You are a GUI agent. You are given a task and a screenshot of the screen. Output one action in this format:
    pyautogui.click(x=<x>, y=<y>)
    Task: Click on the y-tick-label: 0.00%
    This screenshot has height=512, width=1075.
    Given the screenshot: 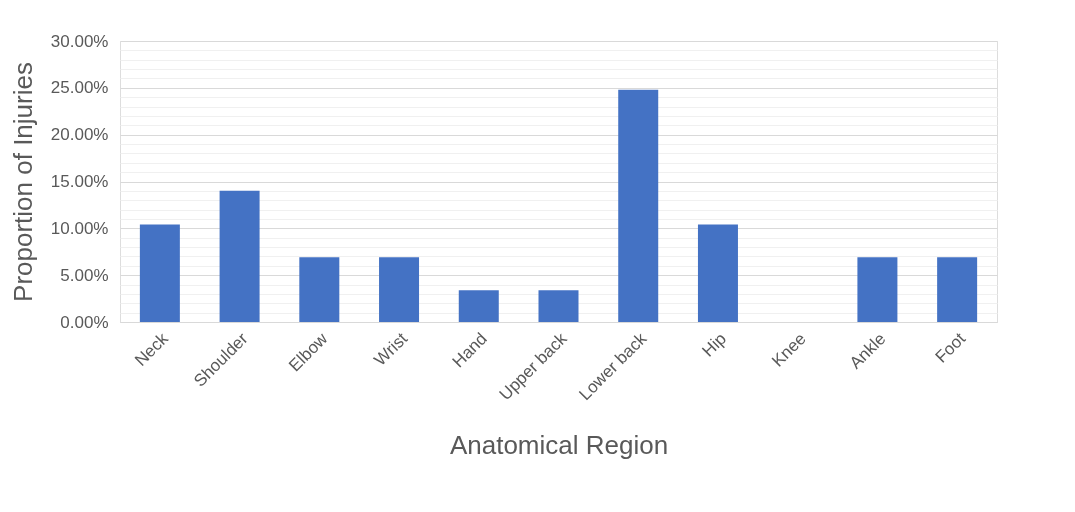 What is the action you would take?
    pyautogui.click(x=84, y=322)
    